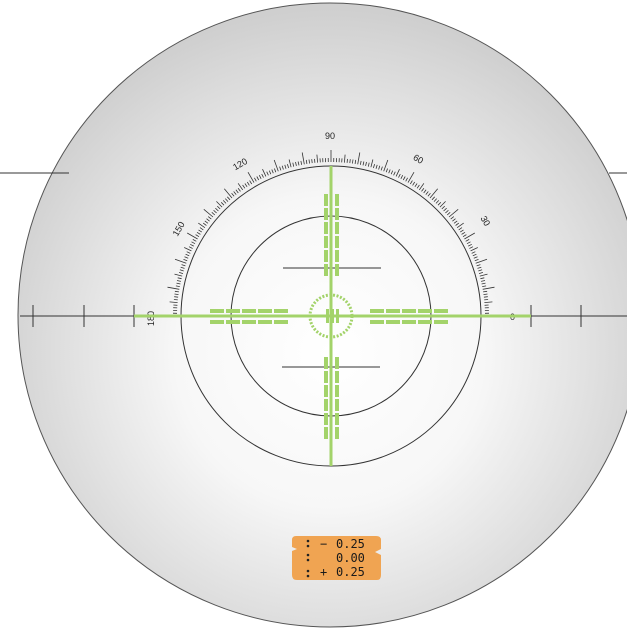  I want to click on power-zero-value: 0.00, so click(350, 558).